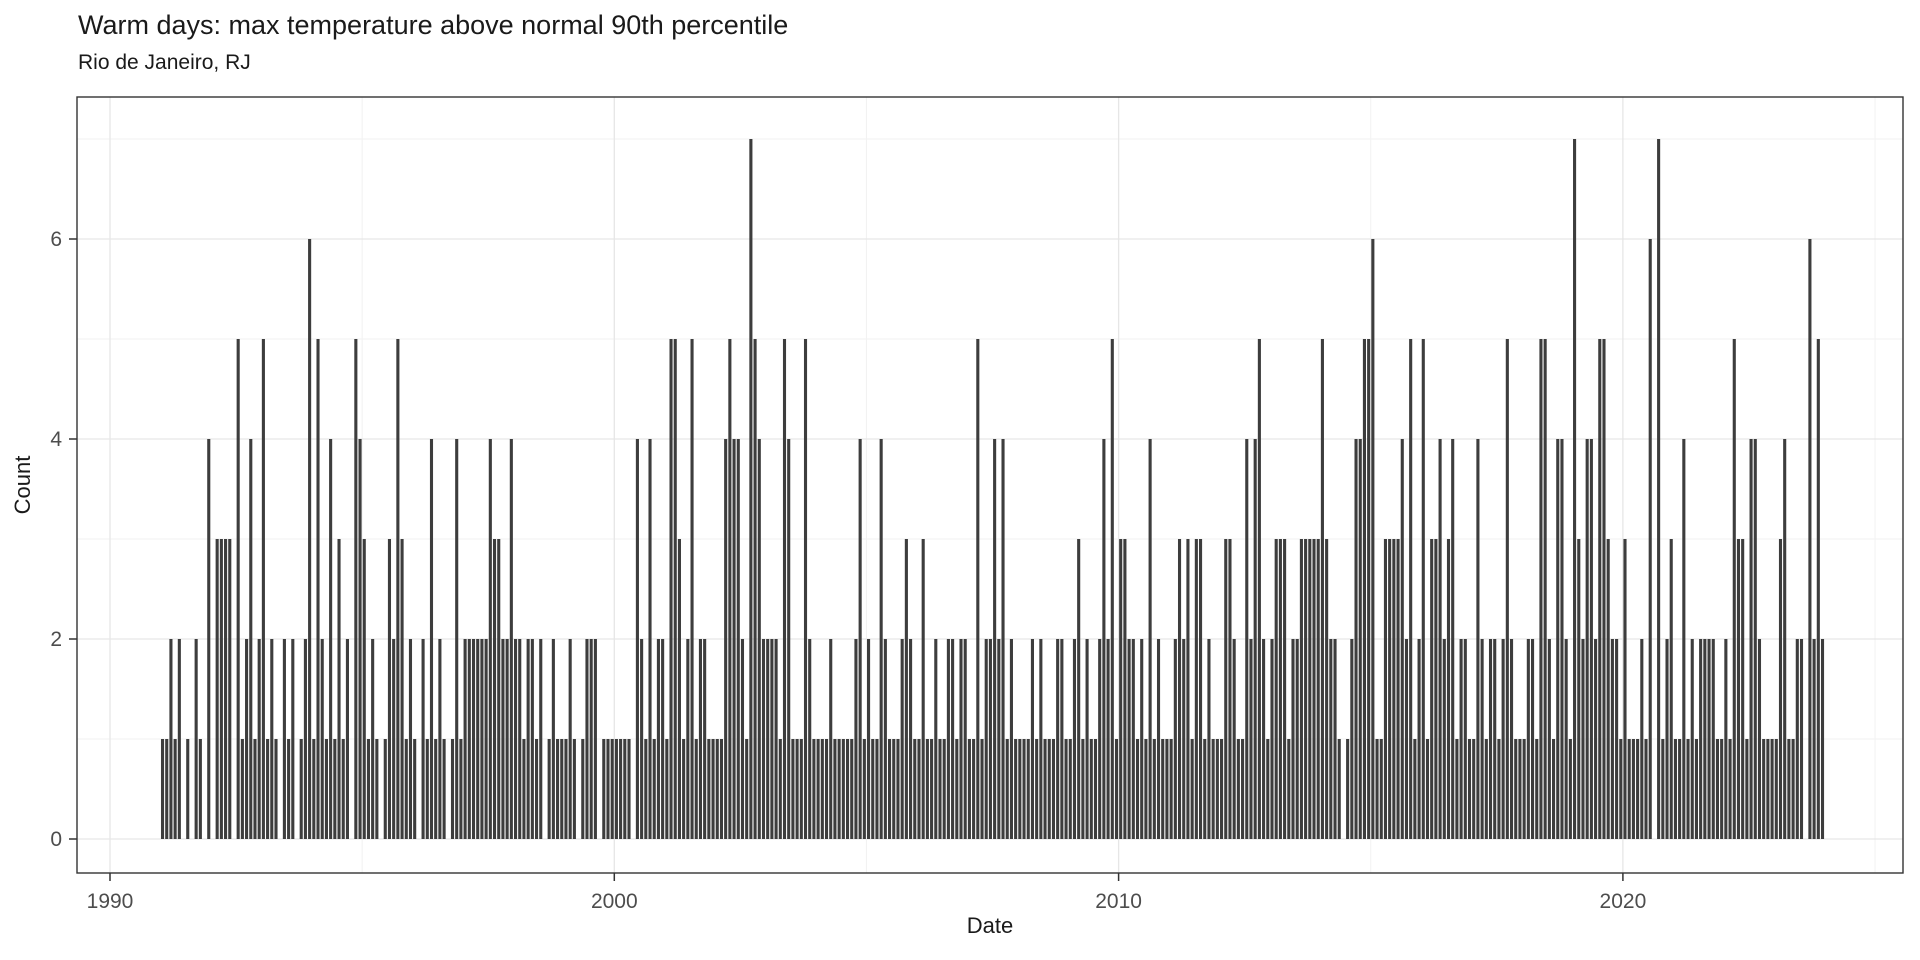 This screenshot has width=1920, height=960. Describe the element at coordinates (1118, 901) in the screenshot. I see `x-tick-label: 2010` at that location.